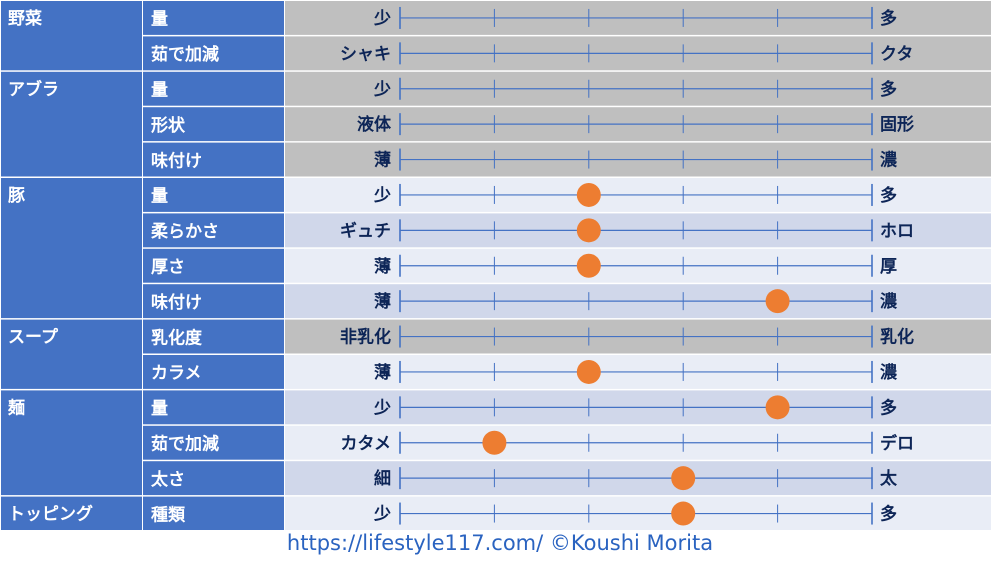  Describe the element at coordinates (897, 124) in the screenshot. I see `scale-right-label: 固形` at that location.